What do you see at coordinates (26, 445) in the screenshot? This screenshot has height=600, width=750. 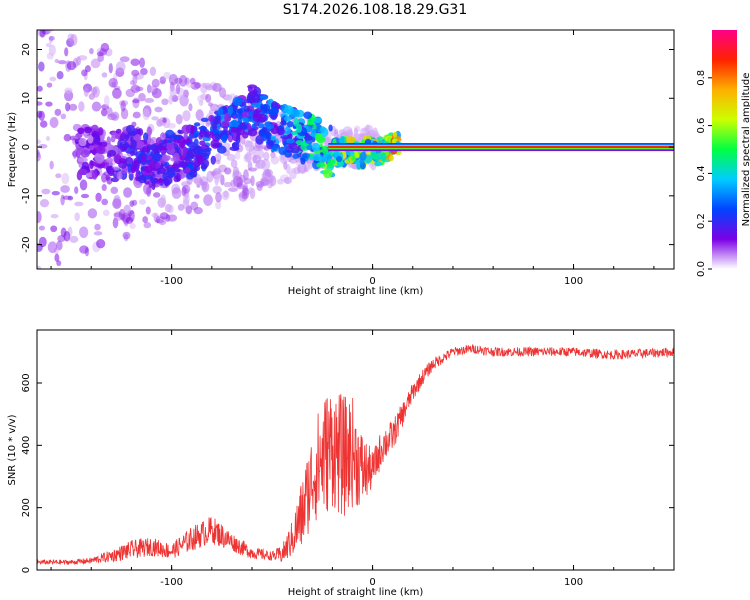 I see `y-tick-label: 400` at bounding box center [26, 445].